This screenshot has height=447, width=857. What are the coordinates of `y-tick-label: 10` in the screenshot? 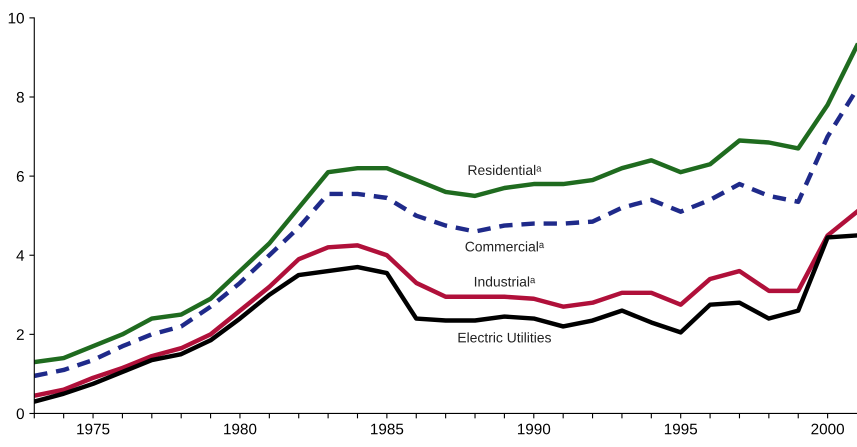 It's located at (16, 18).